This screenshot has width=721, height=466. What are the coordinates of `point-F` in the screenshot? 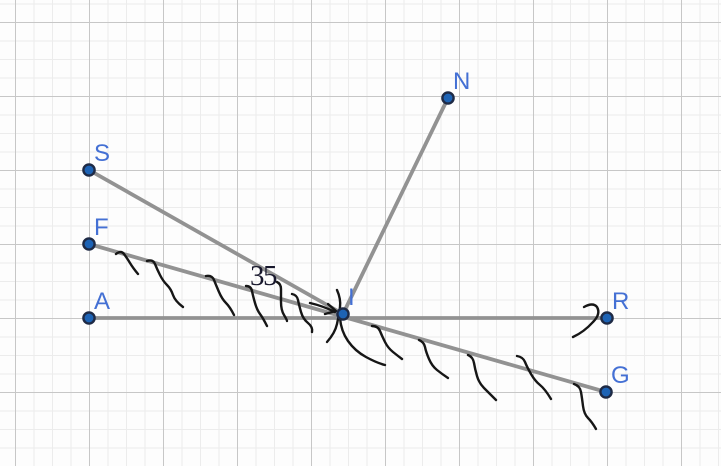 It's located at (89, 244).